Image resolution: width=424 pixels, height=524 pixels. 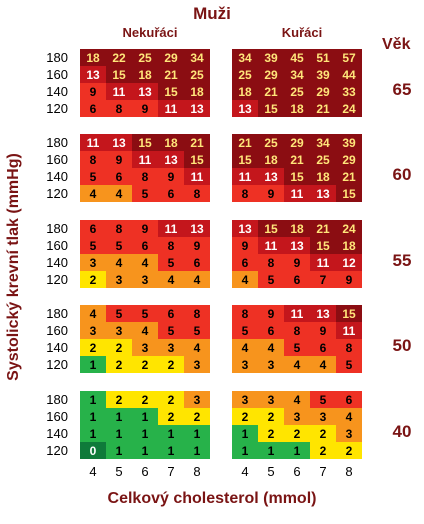 I want to click on smokers-heading: Kuřáci, so click(x=302, y=32).